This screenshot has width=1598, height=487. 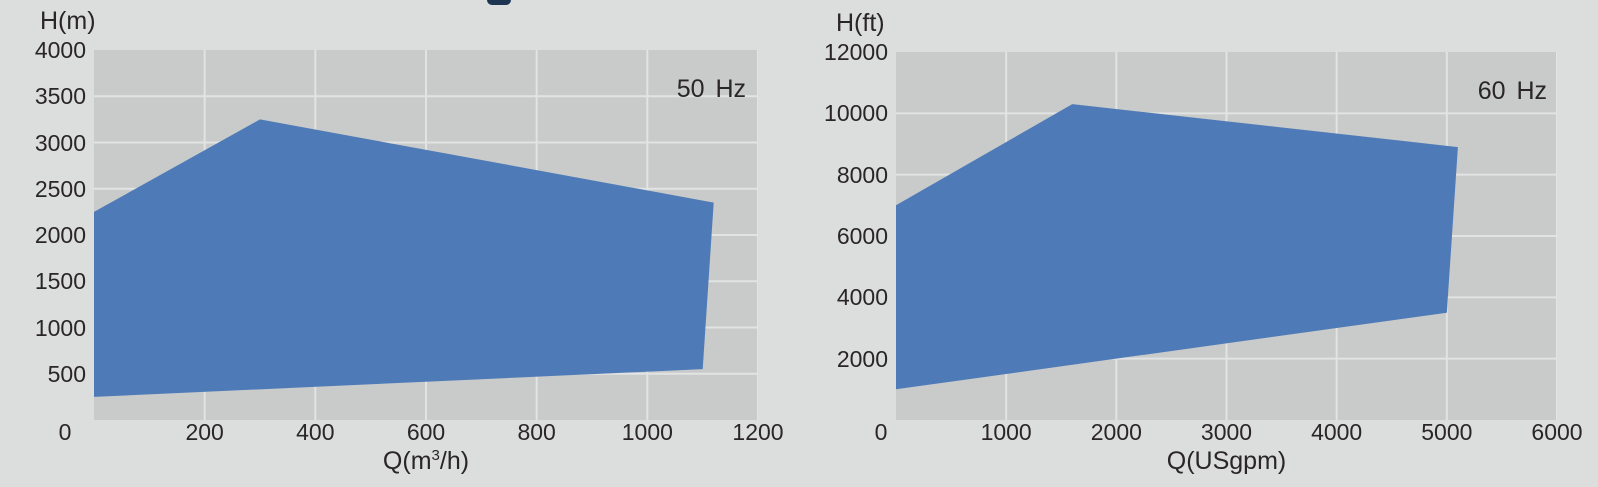 I want to click on x-axis-unit-label: Q(m3/h), so click(x=426, y=461).